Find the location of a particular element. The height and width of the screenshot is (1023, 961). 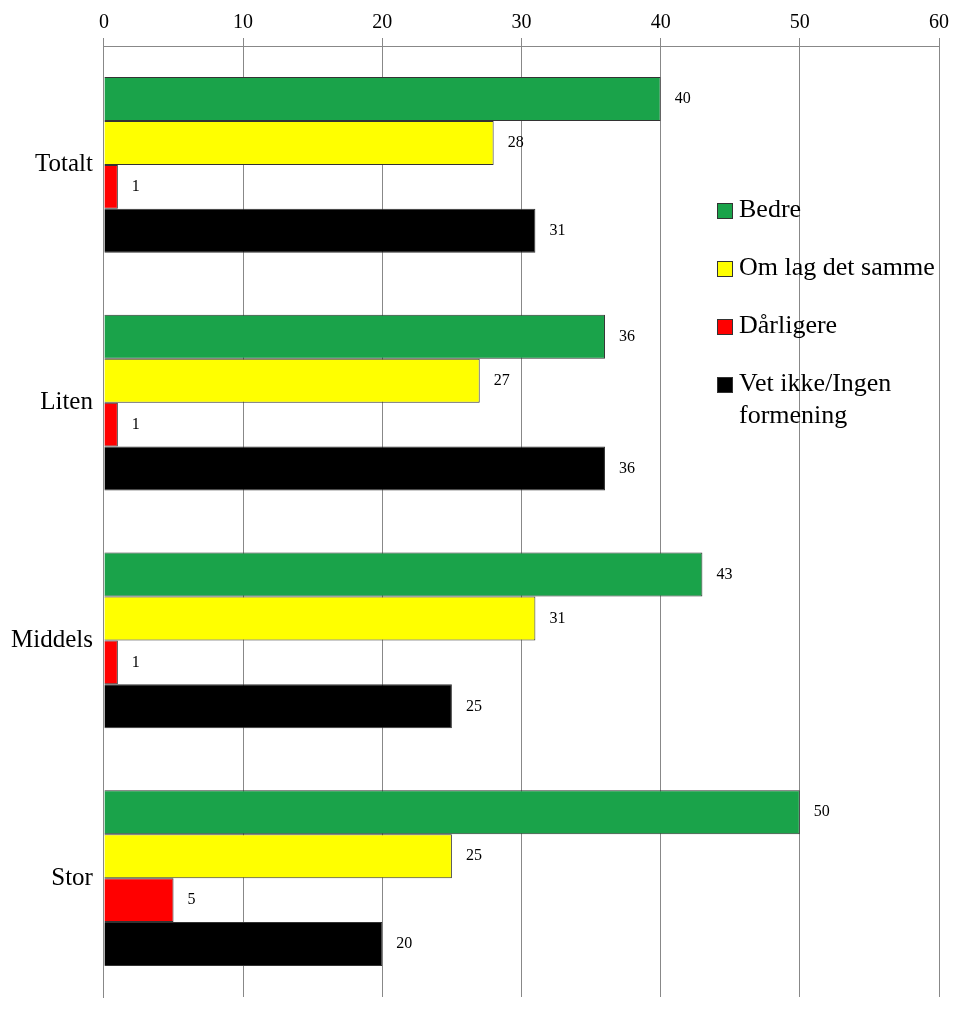

legend-label: Vet ikke/Ingen formening is located at coordinates (816, 399).